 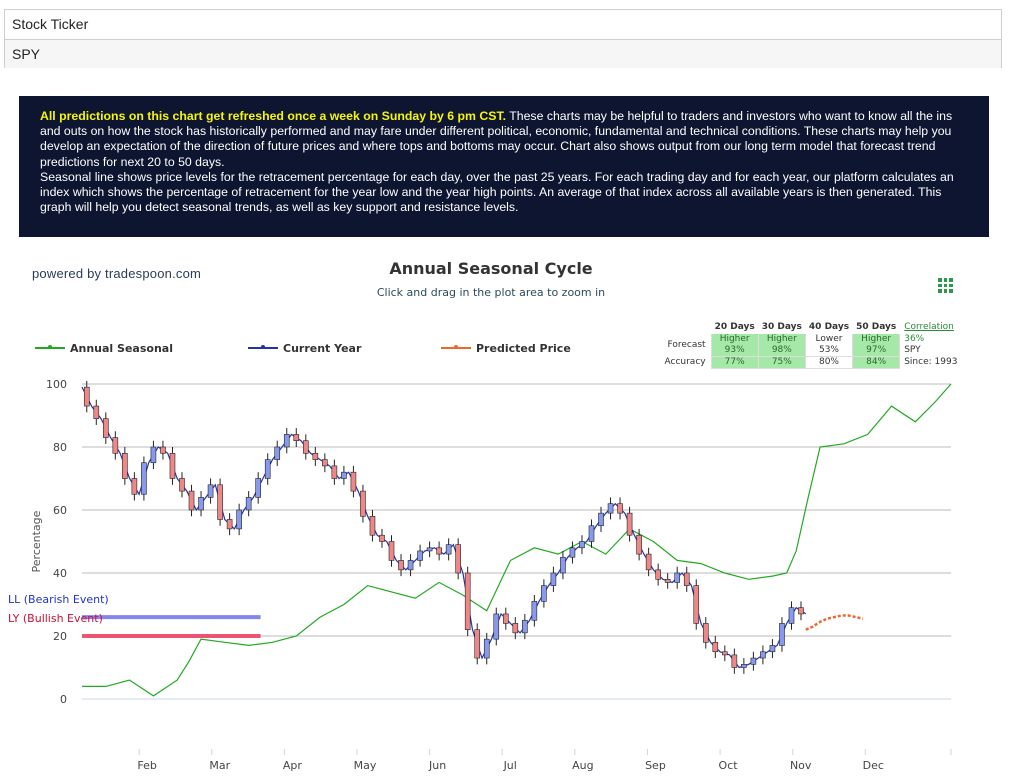 I want to click on ticker-box: Stock Ticker SPY, so click(x=503, y=38).